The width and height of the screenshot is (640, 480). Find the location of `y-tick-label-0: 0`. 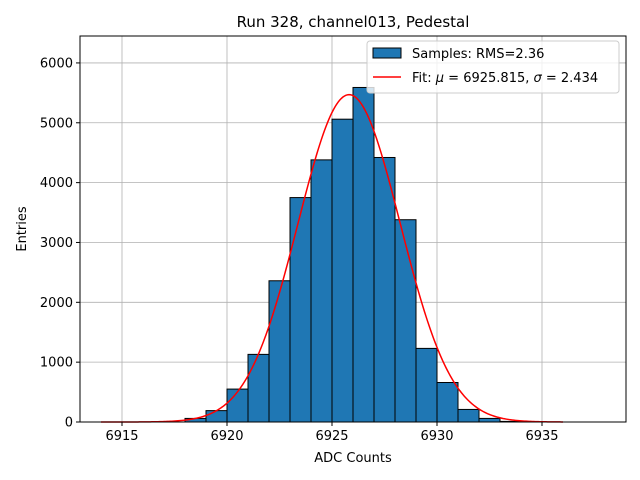

y-tick-label-0: 0 is located at coordinates (69, 423).